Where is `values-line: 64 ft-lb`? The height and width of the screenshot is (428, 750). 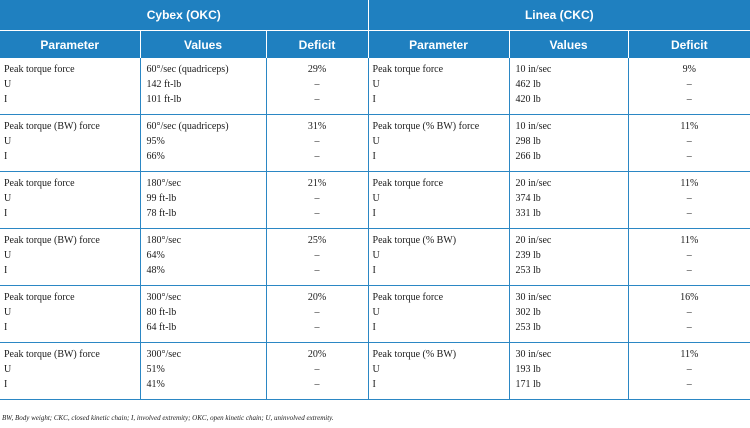 values-line: 64 ft-lb is located at coordinates (161, 327).